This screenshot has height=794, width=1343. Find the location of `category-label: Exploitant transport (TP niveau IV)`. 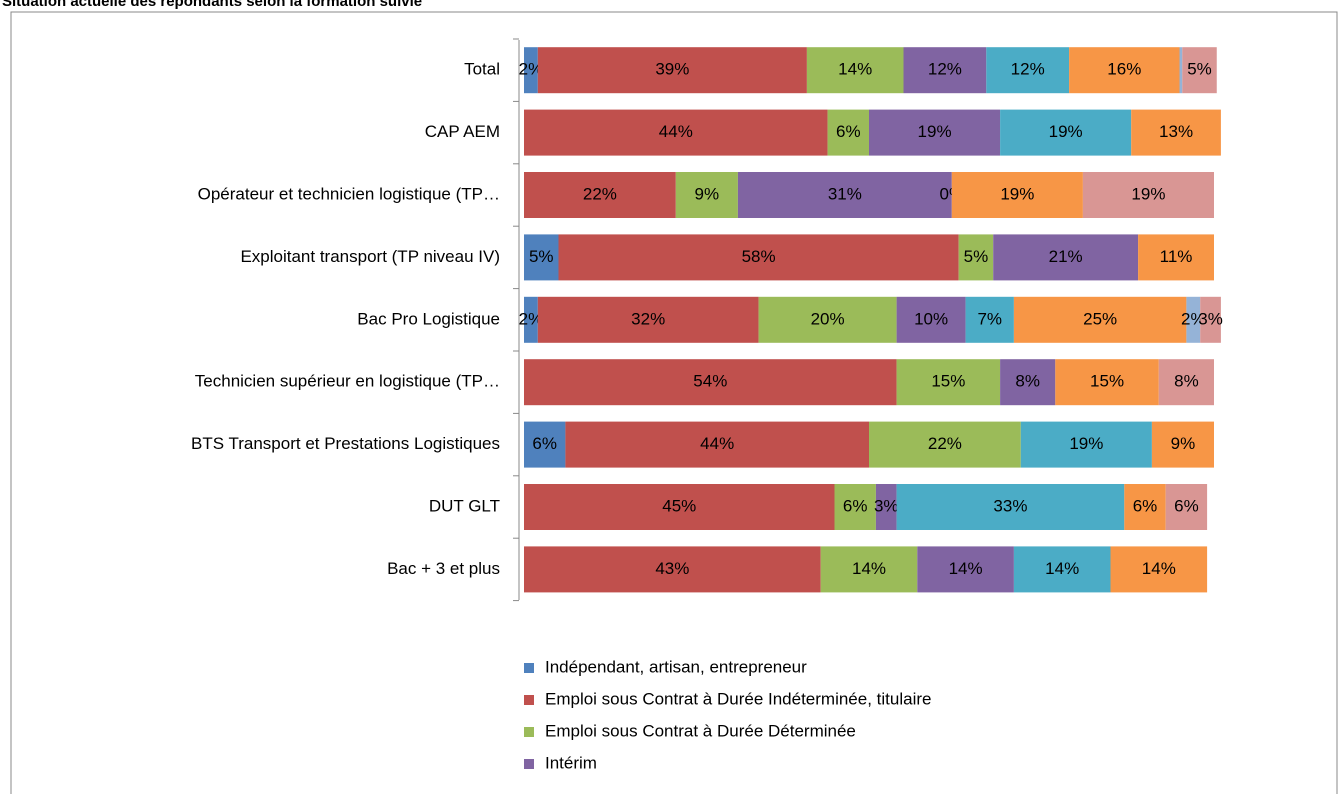

category-label: Exploitant transport (TP niveau IV) is located at coordinates (370, 256).